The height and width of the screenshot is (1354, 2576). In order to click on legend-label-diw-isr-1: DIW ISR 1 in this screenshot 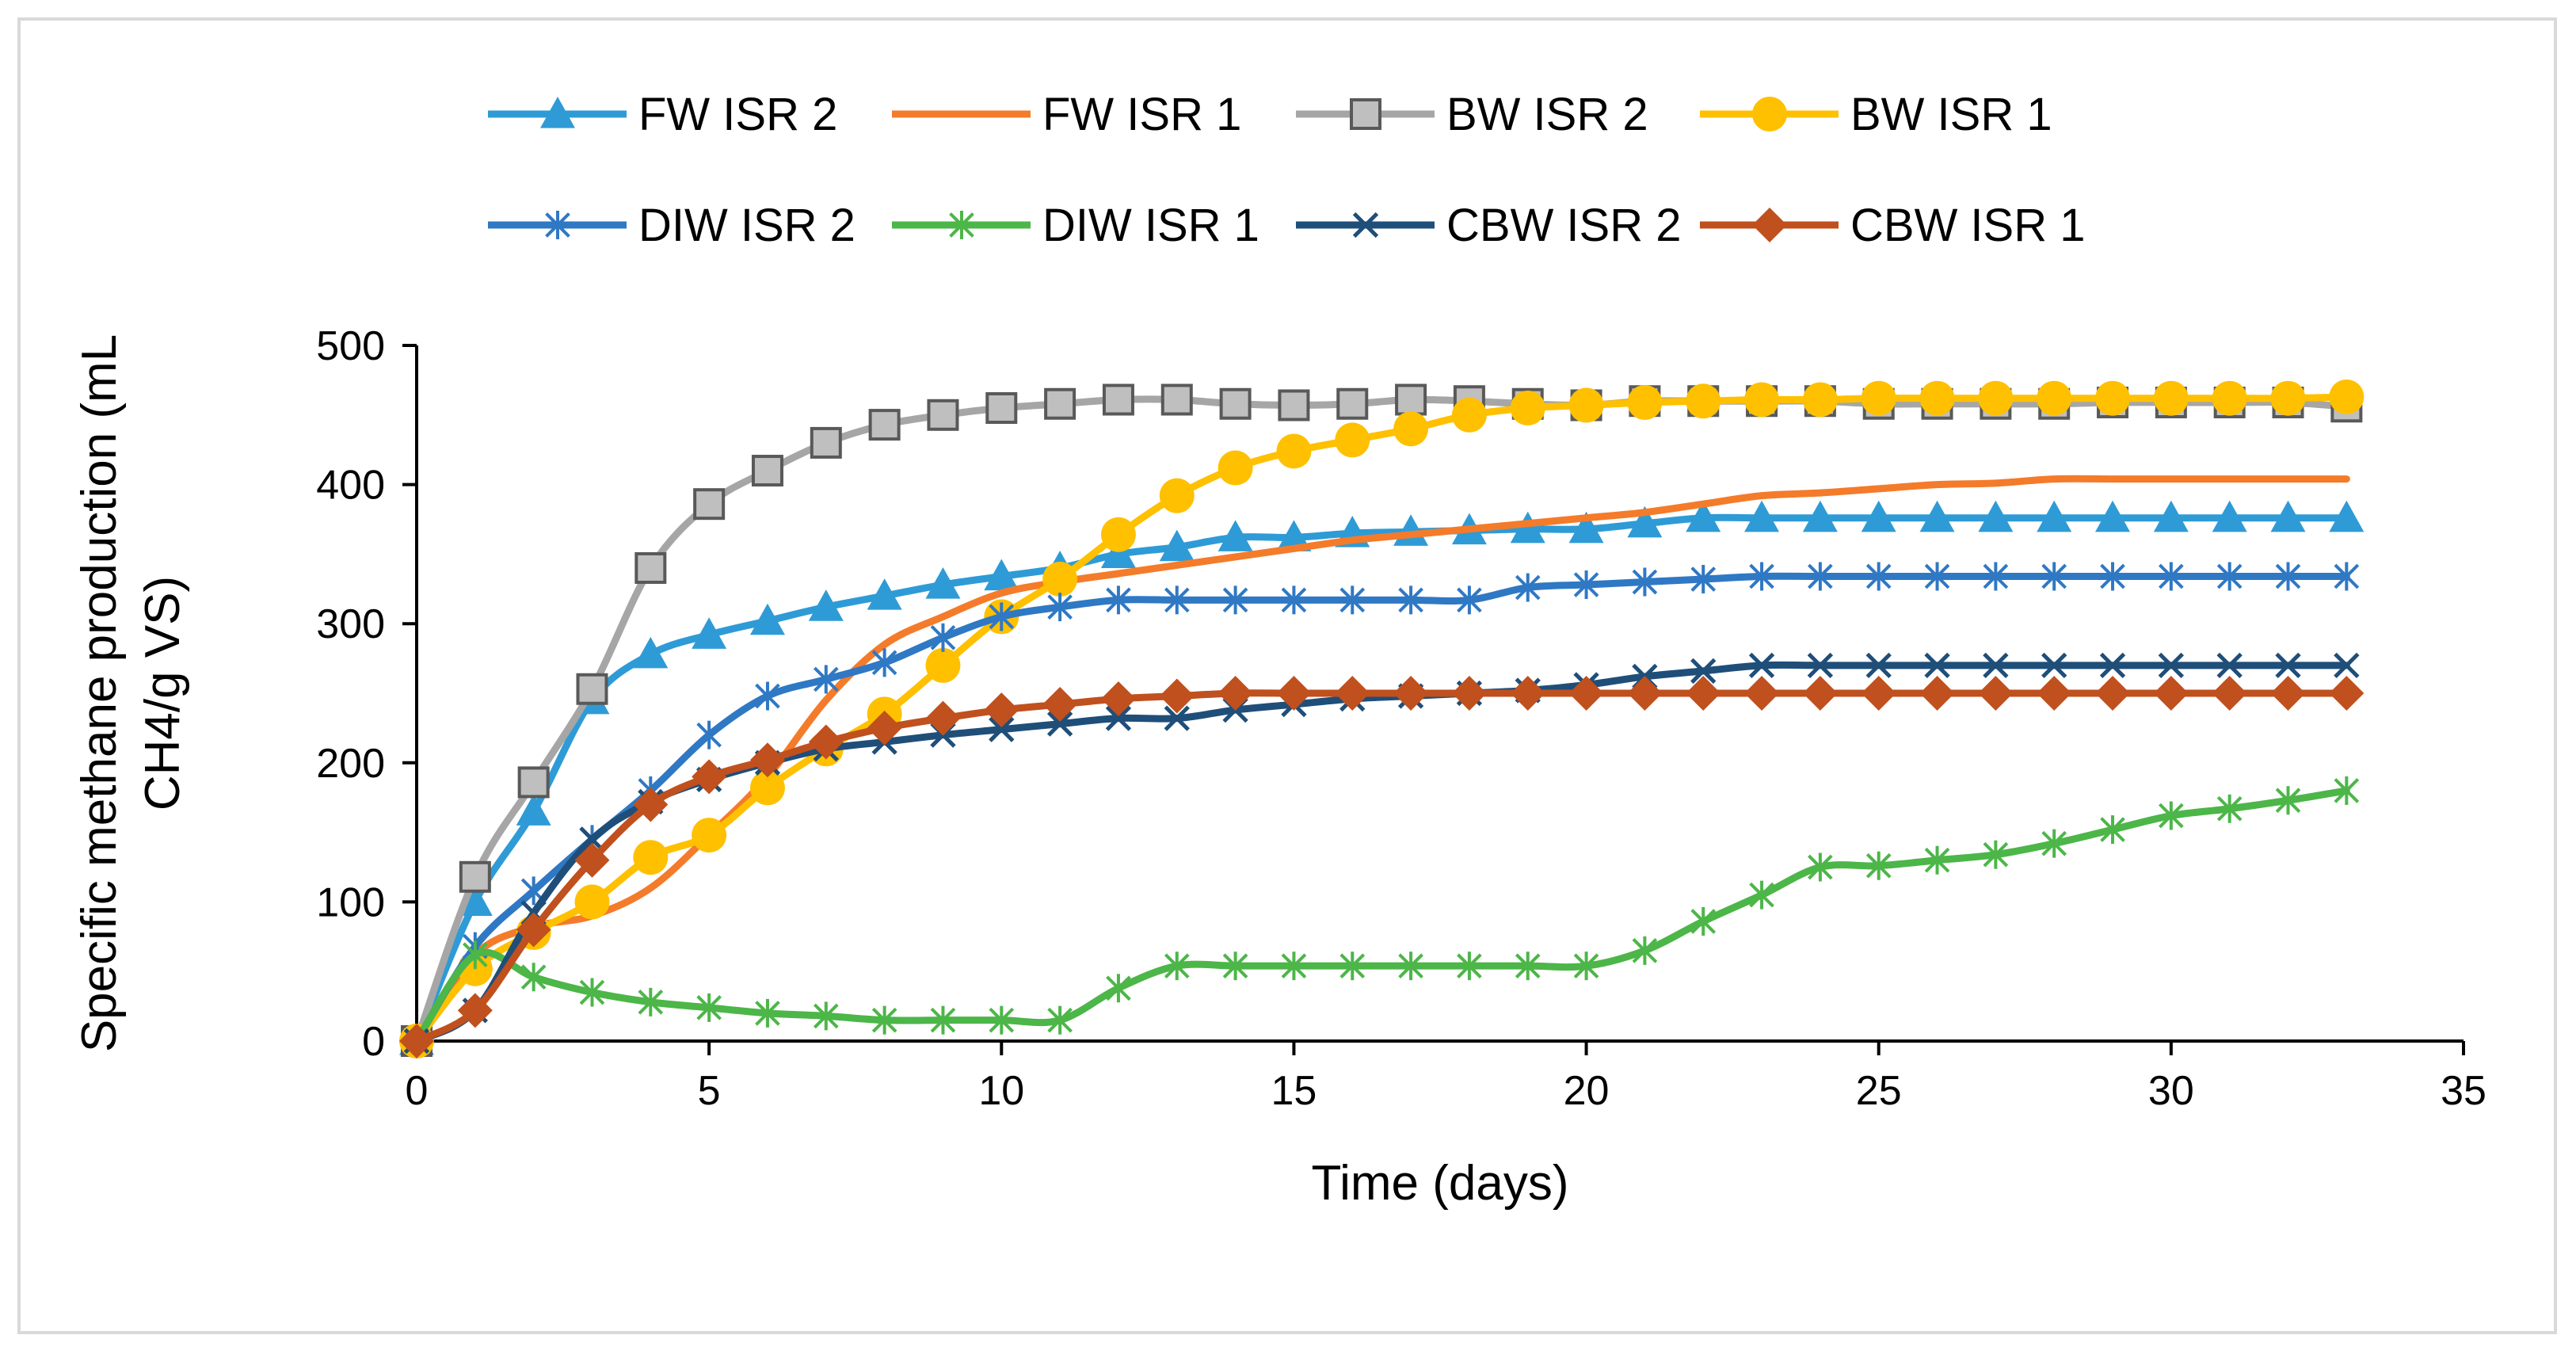, I will do `click(1151, 225)`.